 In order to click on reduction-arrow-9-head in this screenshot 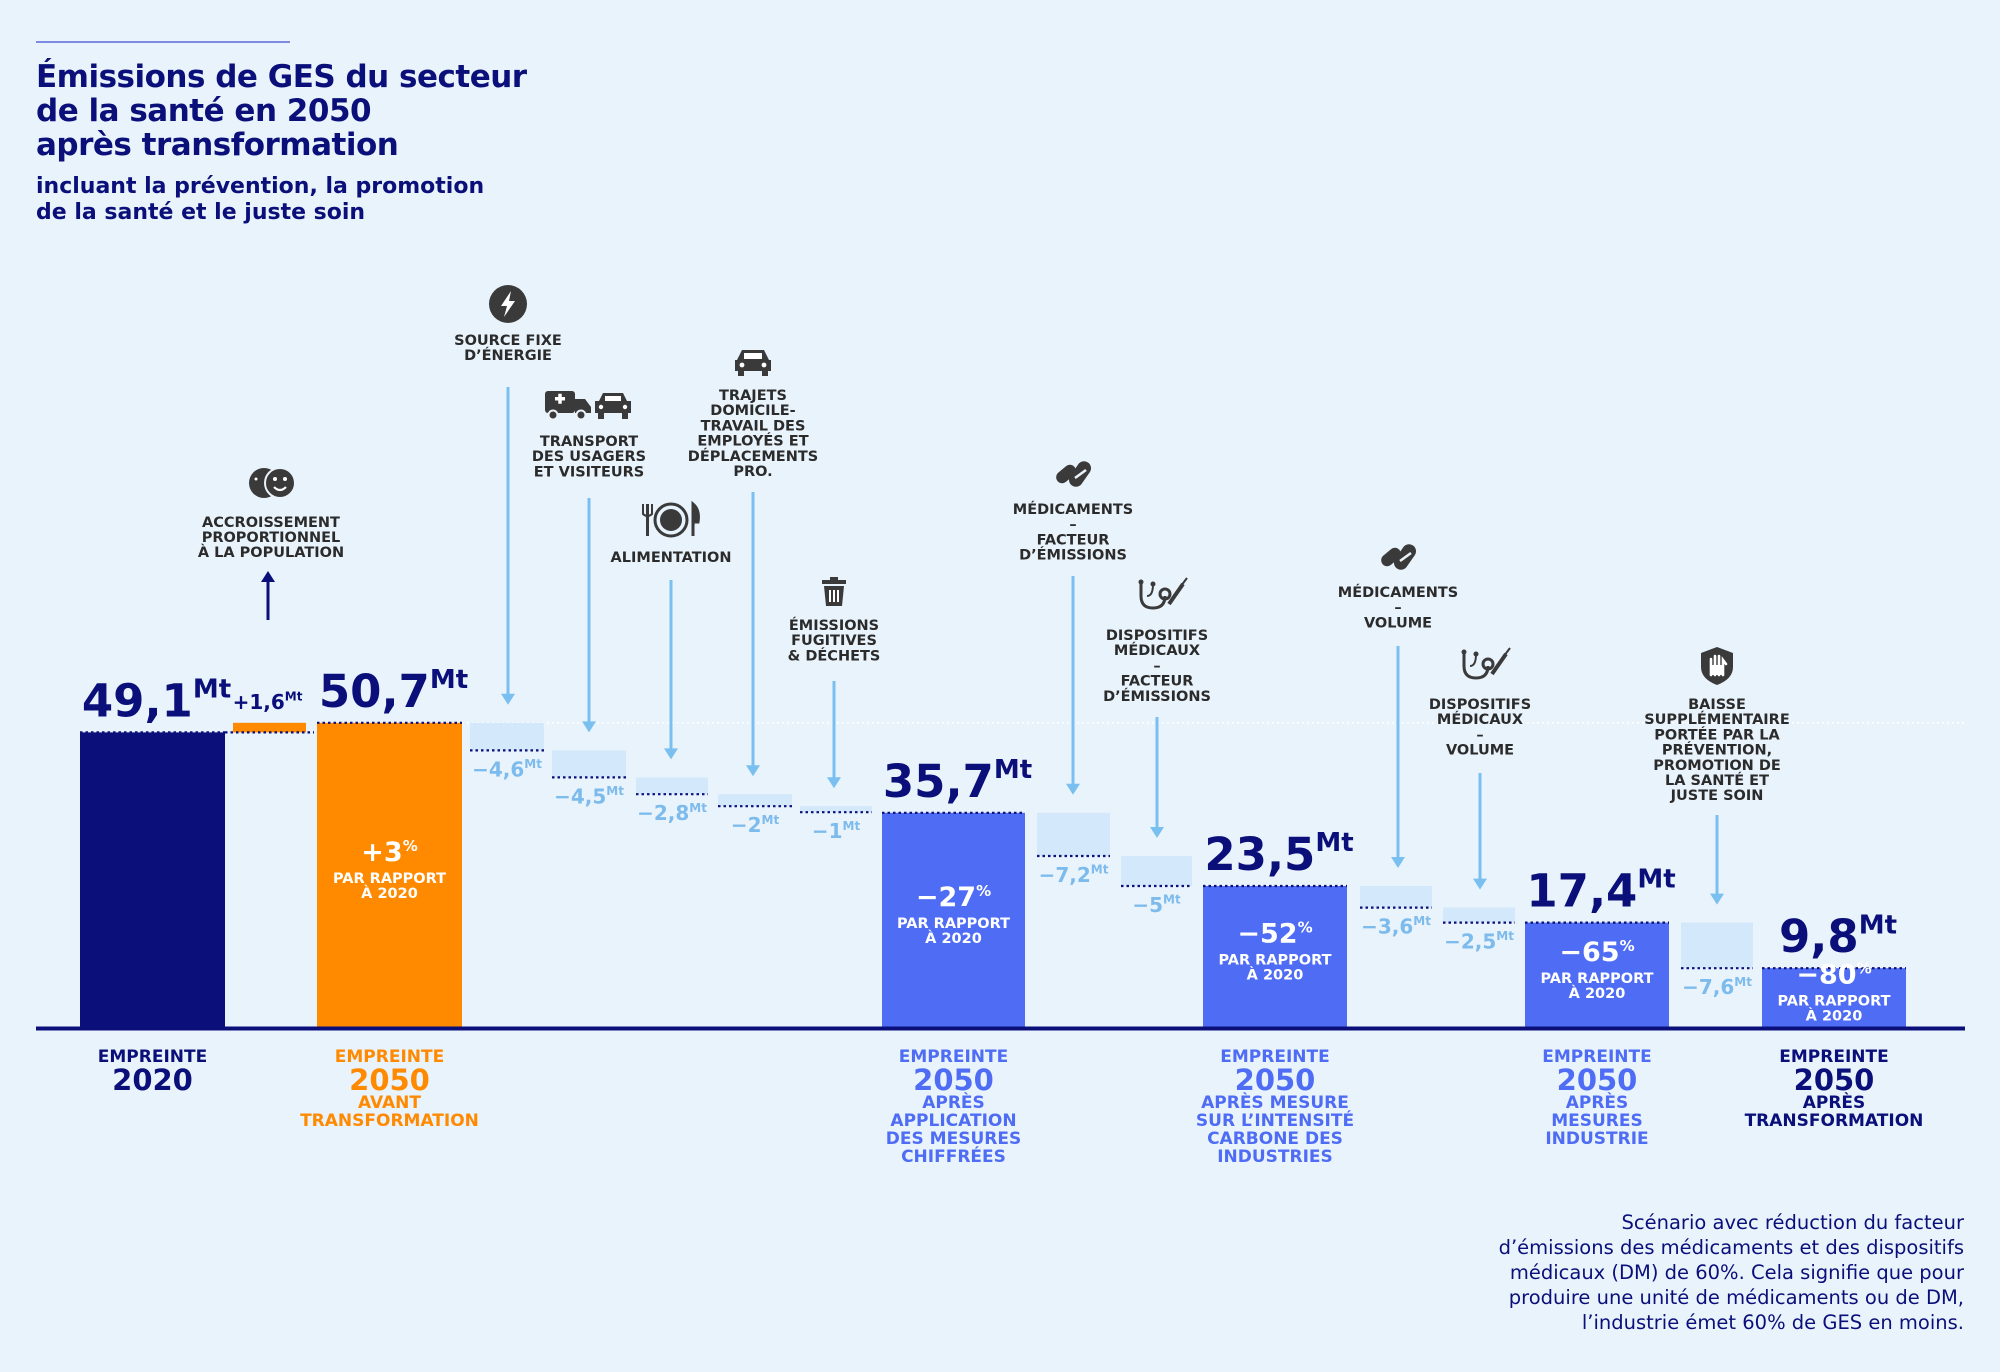, I will do `click(1717, 899)`.